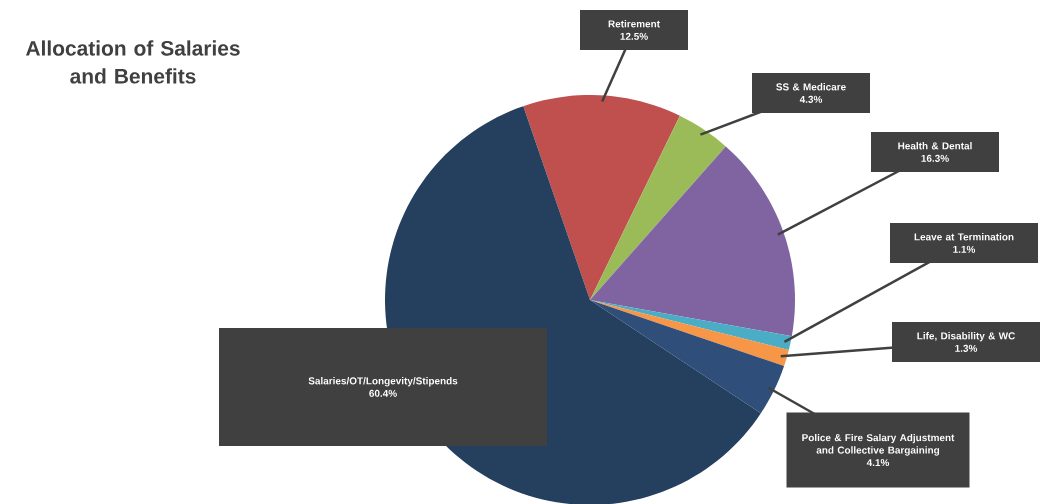  I want to click on data-label: 1.1%, so click(964, 249).